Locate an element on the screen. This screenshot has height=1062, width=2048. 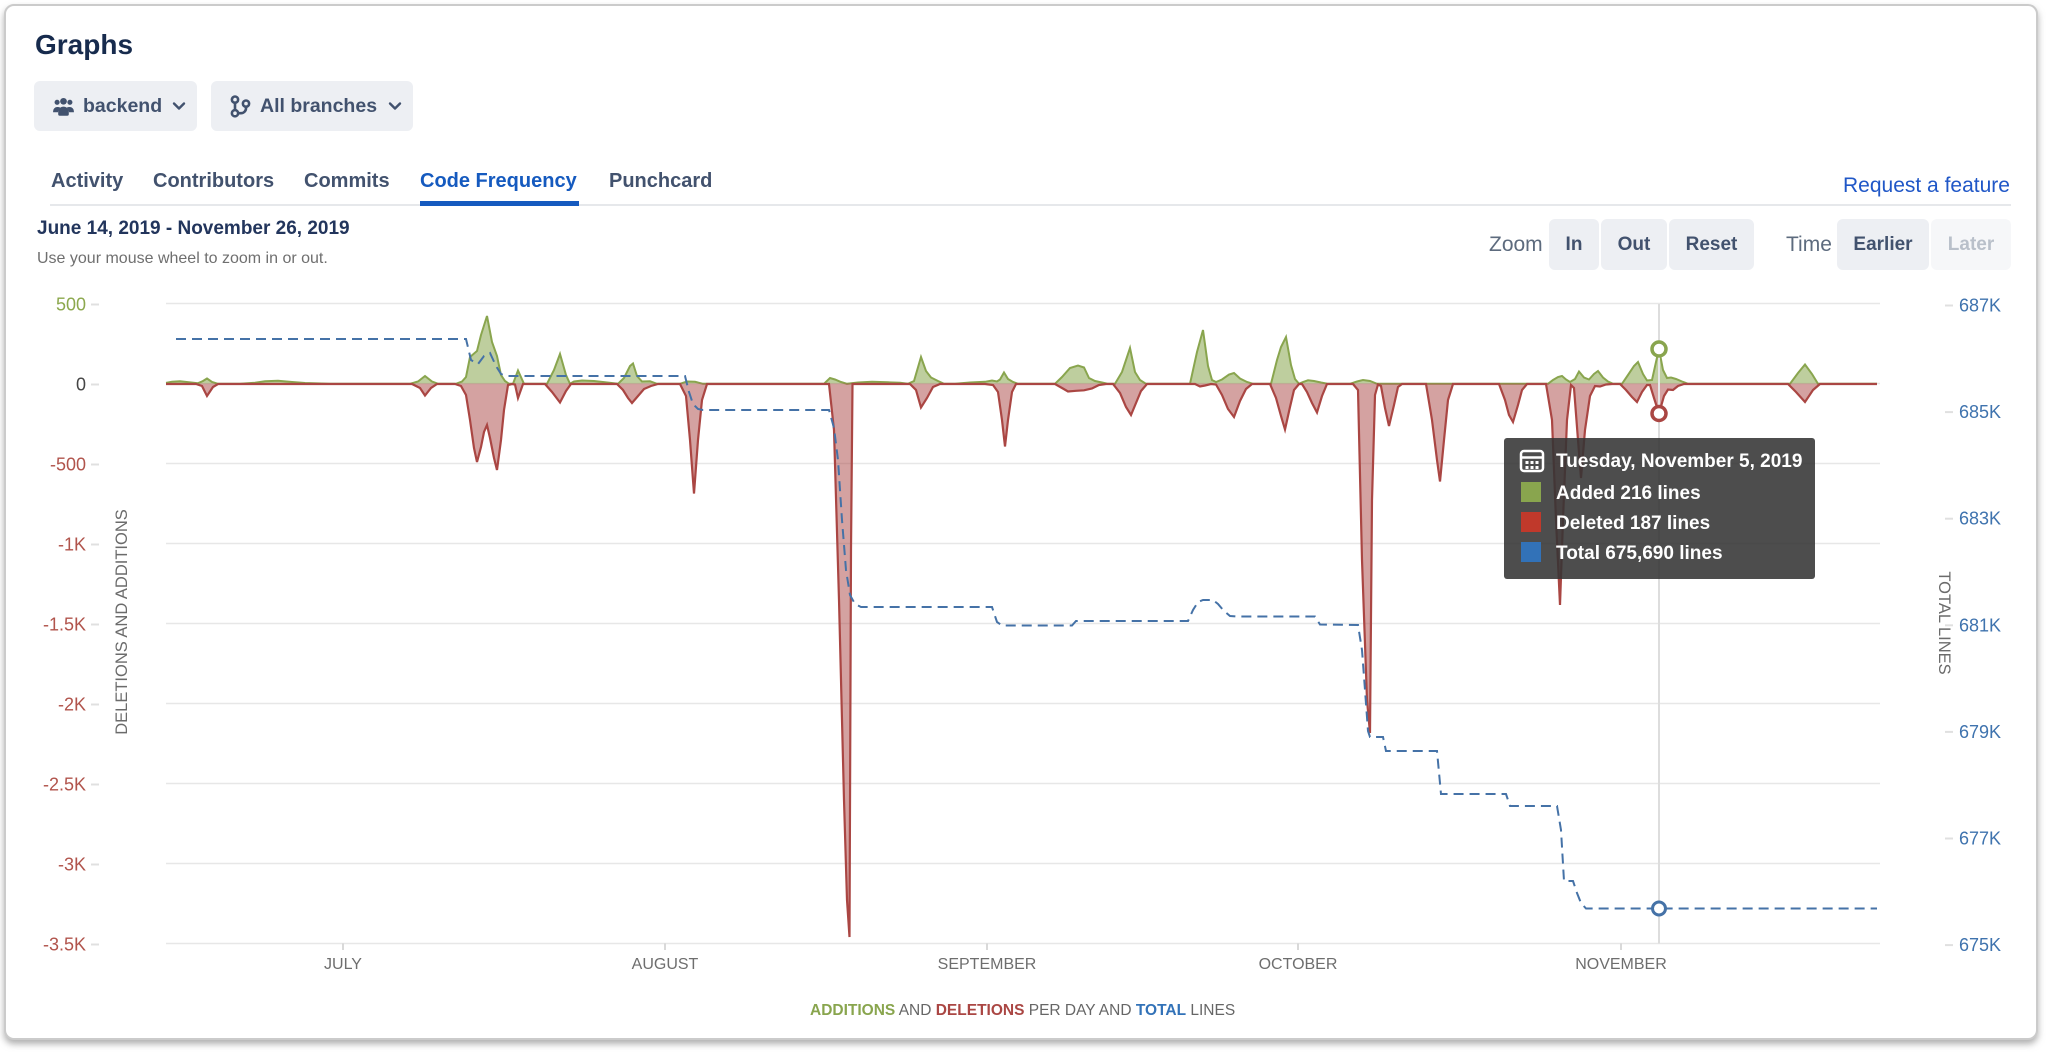
svg-text: 500 is located at coordinates (71, 305).